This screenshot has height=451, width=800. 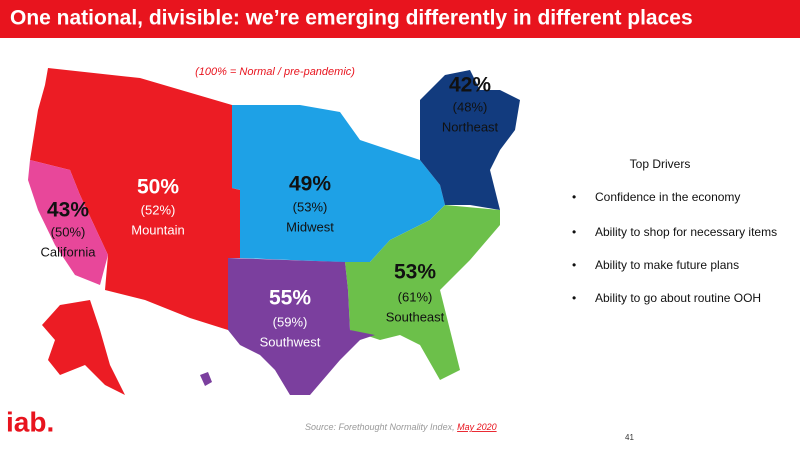 What do you see at coordinates (415, 272) in the screenshot?
I see `region-value: 53%` at bounding box center [415, 272].